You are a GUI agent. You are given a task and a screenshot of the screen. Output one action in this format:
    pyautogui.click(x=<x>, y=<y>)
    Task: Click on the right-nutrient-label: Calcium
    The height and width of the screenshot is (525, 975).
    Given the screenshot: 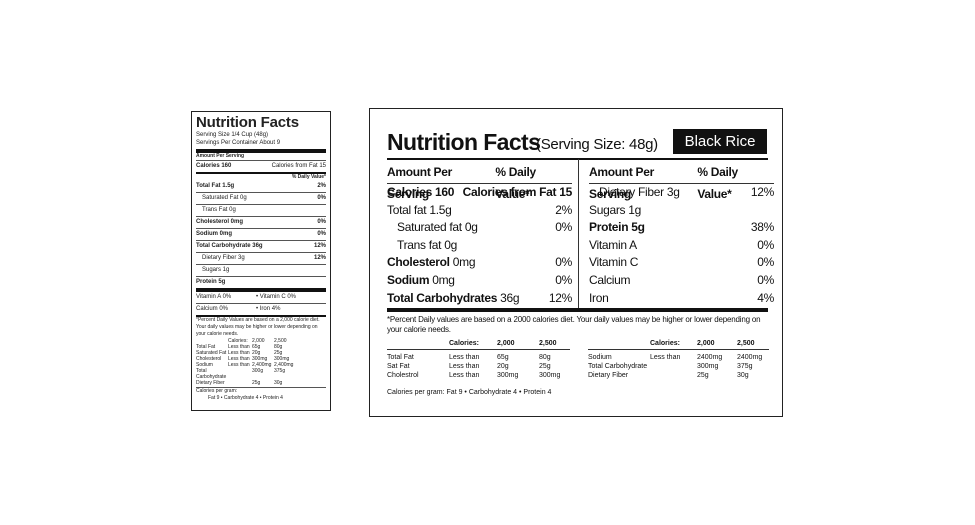 What is the action you would take?
    pyautogui.click(x=610, y=281)
    